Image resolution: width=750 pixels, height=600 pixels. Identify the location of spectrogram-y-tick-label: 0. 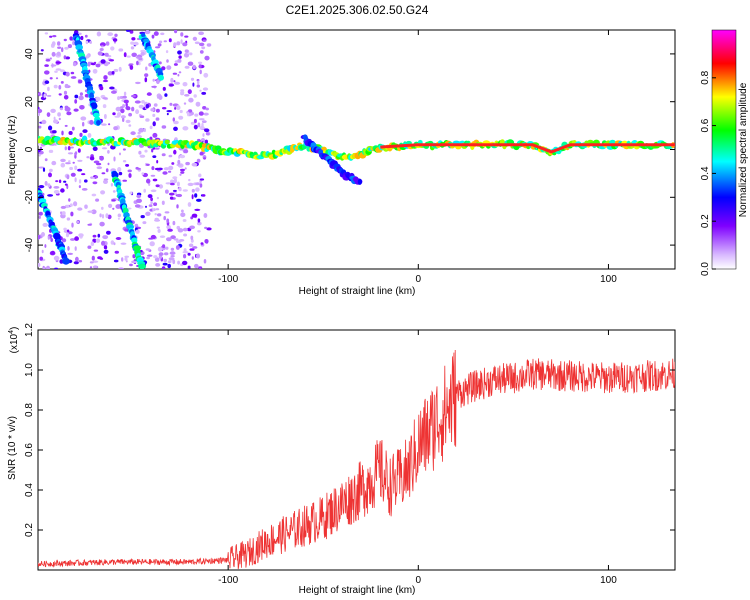
(29, 149).